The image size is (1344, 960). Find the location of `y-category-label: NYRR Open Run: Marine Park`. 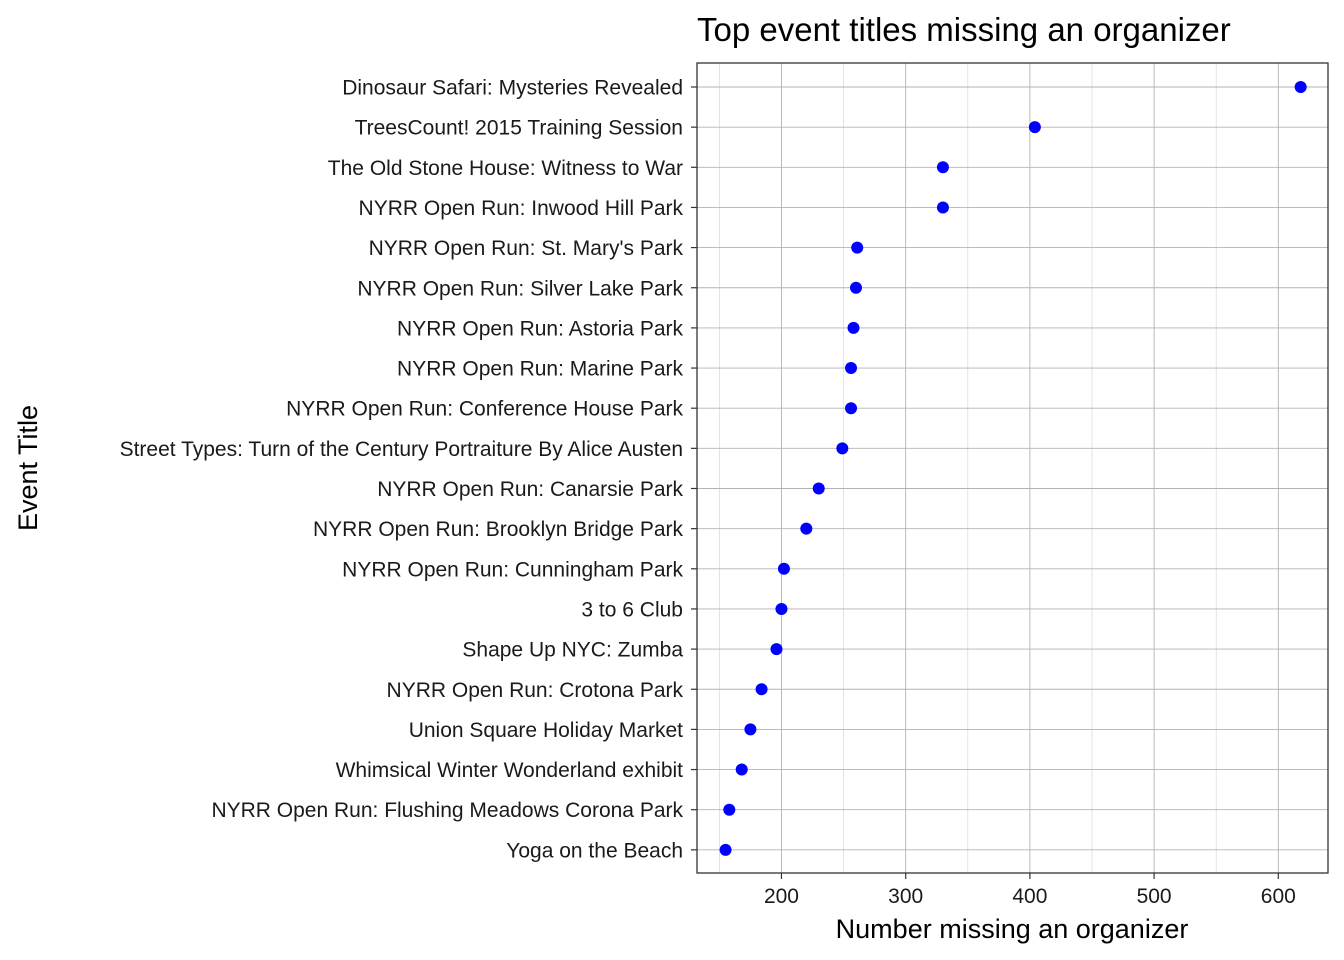

y-category-label: NYRR Open Run: Marine Park is located at coordinates (540, 369).